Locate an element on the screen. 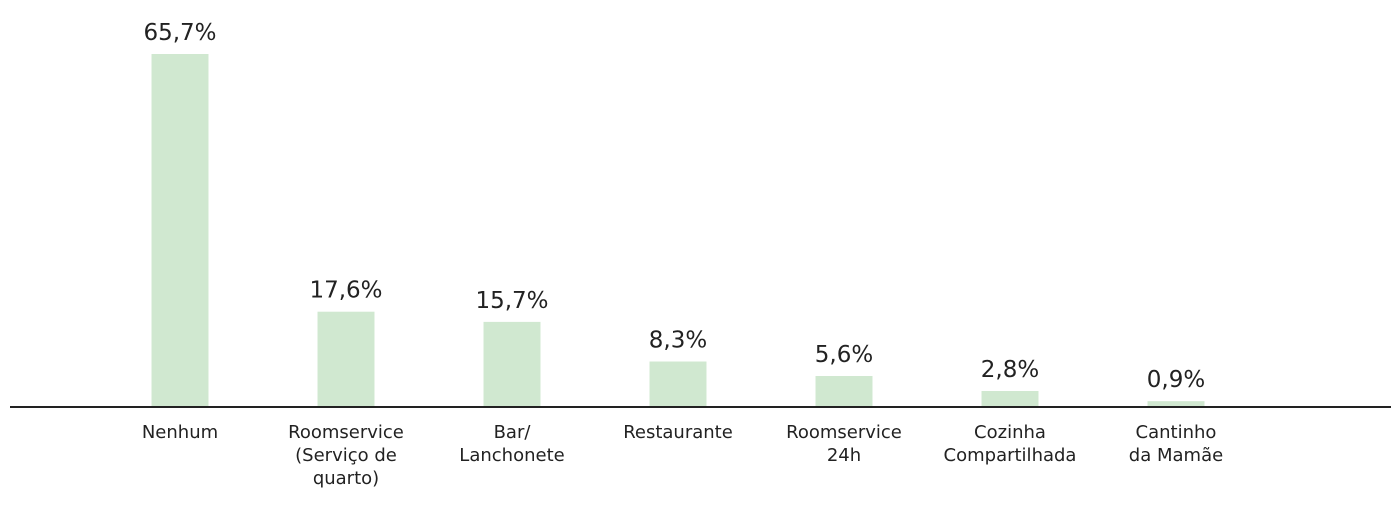  category-label: Restaurante is located at coordinates (678, 432).